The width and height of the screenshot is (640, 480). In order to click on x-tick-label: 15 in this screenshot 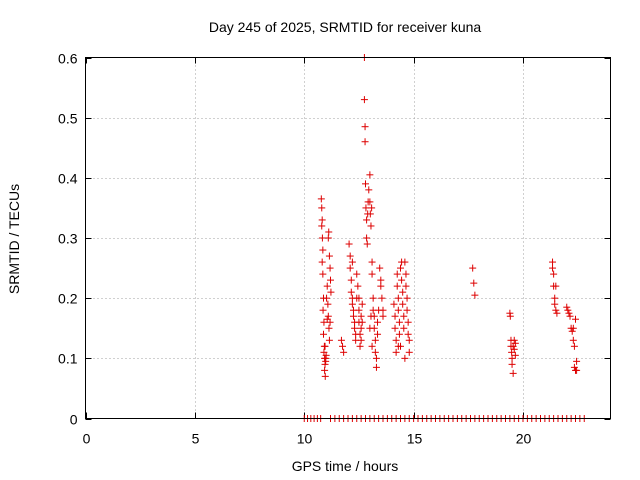, I will do `click(415, 439)`.